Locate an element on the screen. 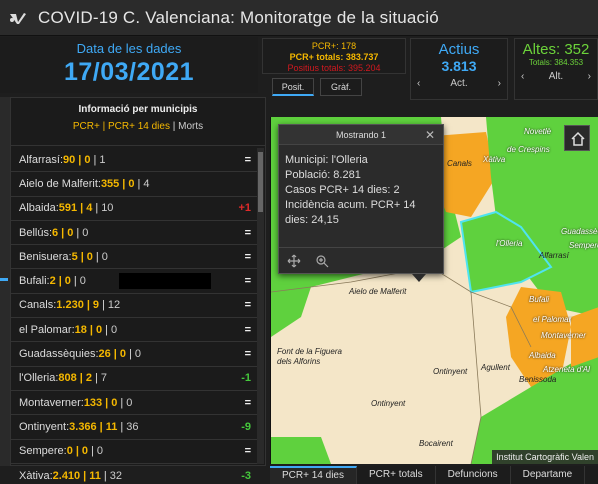 This screenshot has width=598, height=484. popup-casos: Casos PCR+ 14 dies: 2 is located at coordinates (342, 190).